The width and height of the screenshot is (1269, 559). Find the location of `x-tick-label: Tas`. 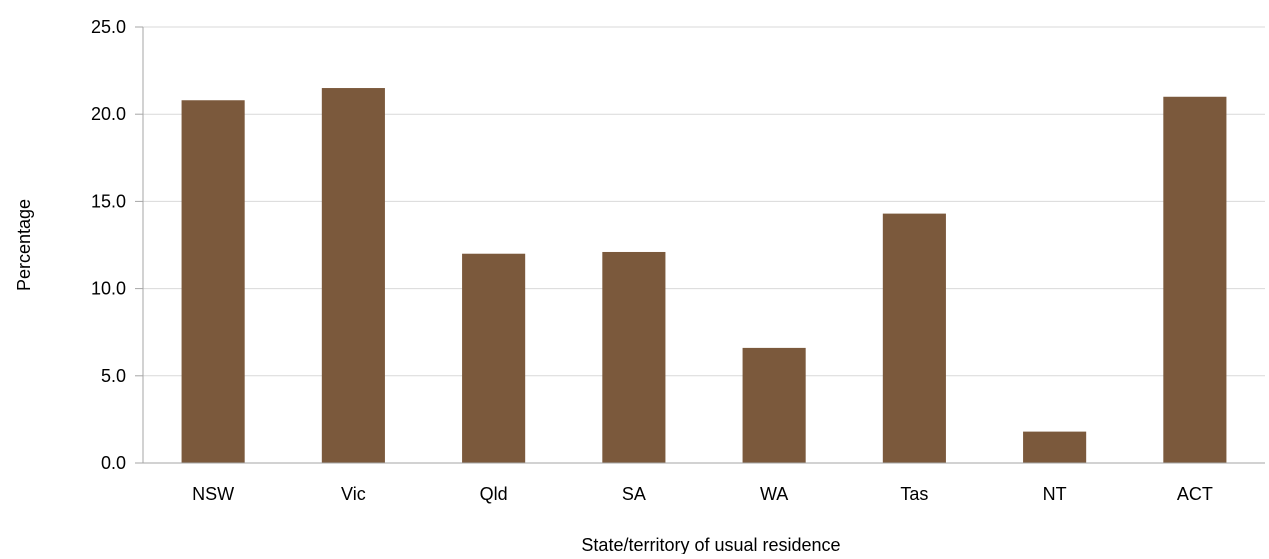

x-tick-label: Tas is located at coordinates (914, 494).